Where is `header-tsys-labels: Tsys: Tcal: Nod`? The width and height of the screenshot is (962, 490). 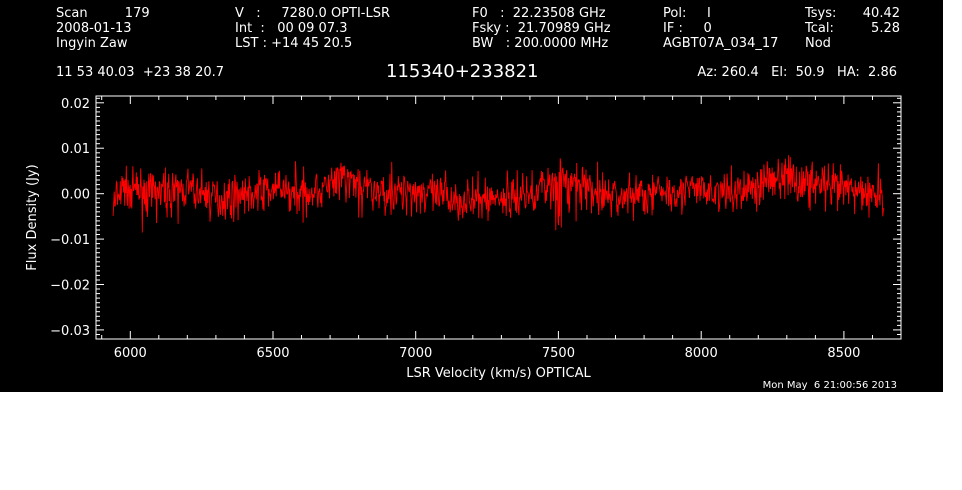 header-tsys-labels: Tsys: Tcal: Nod is located at coordinates (820, 28).